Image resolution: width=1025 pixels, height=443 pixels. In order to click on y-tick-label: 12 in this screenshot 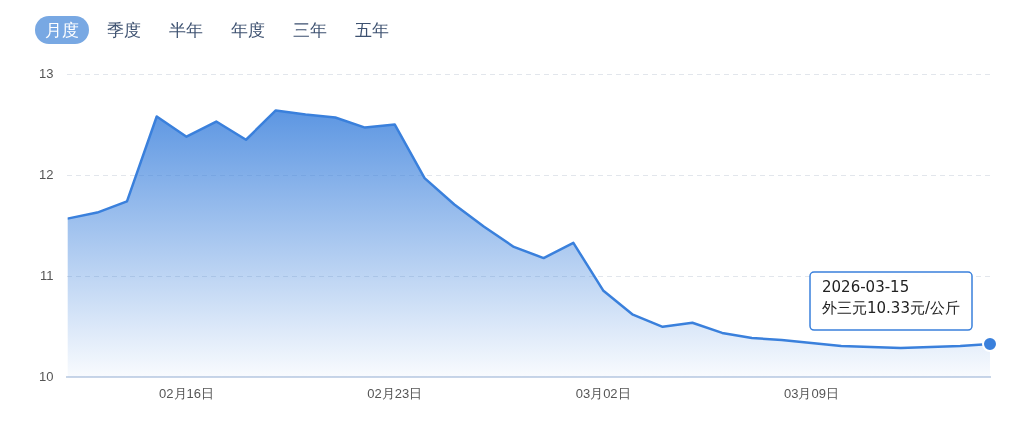, I will do `click(46, 174)`.